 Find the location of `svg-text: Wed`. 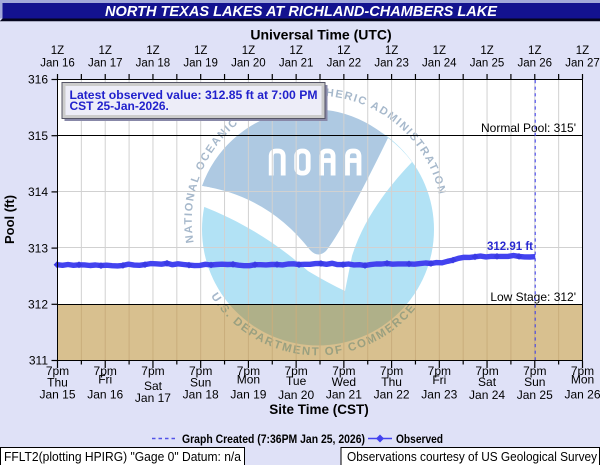

svg-text: Wed is located at coordinates (344, 382).